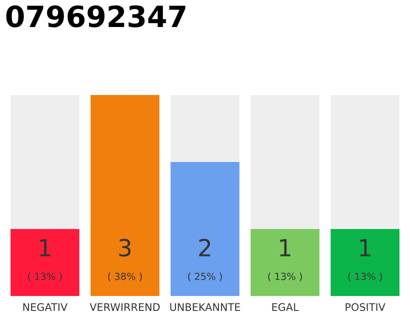 The height and width of the screenshot is (320, 410). I want to click on data-label: 3, so click(125, 247).